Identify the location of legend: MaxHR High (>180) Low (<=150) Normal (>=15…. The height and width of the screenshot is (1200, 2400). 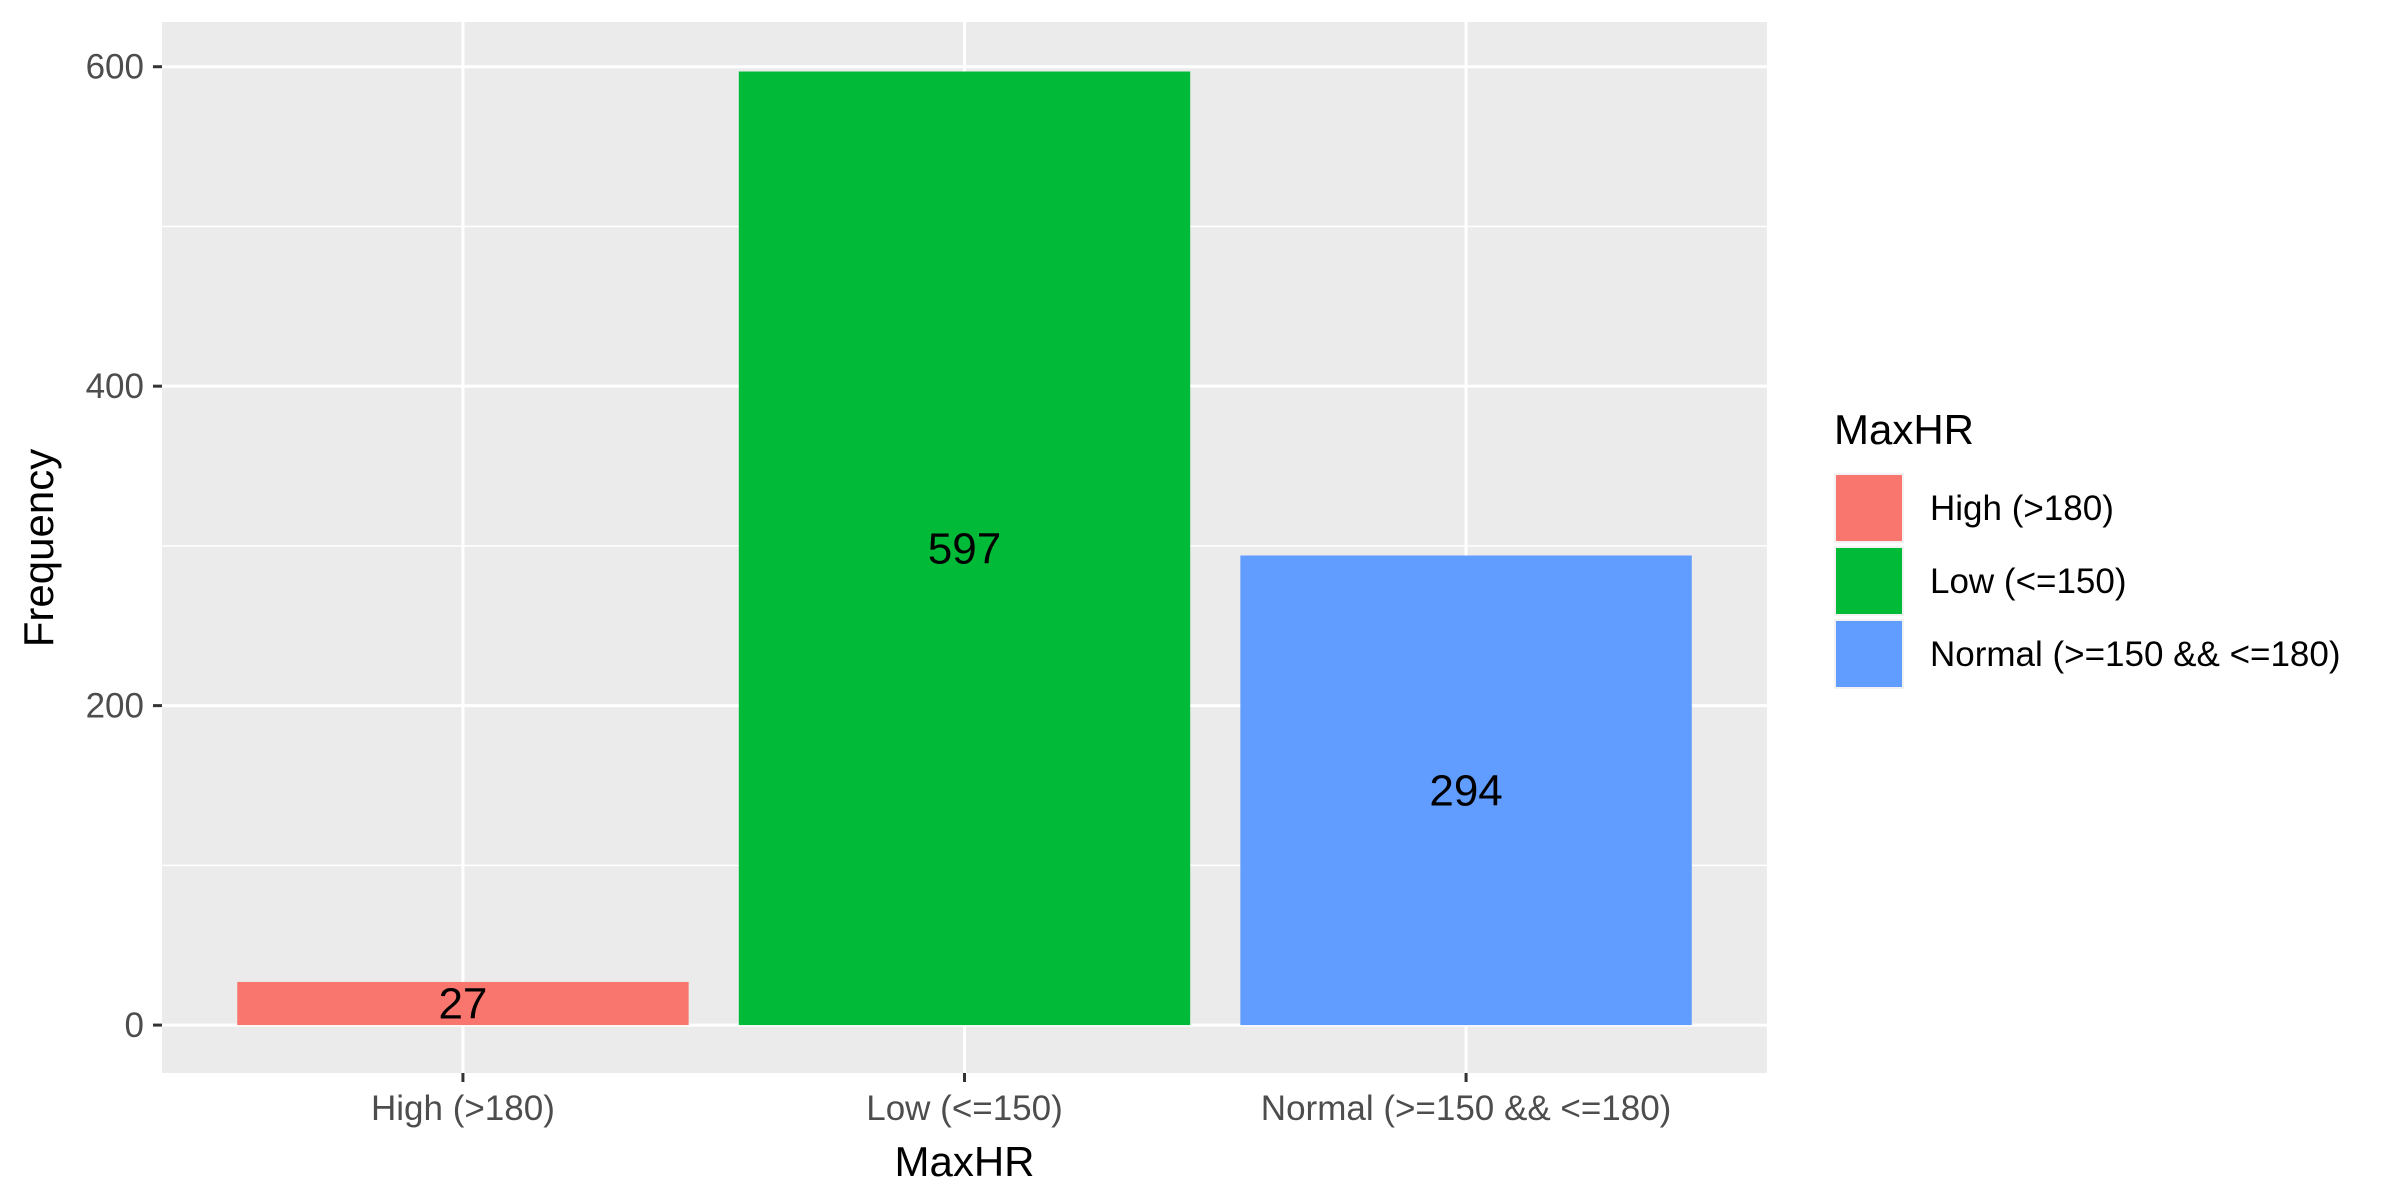
(2087, 547).